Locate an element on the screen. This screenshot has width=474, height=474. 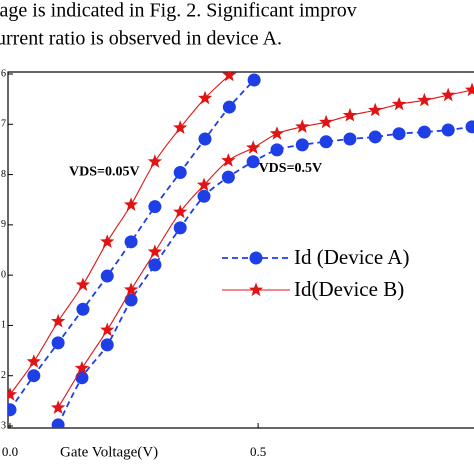
x-tick-label: 0.5 is located at coordinates (258, 451).